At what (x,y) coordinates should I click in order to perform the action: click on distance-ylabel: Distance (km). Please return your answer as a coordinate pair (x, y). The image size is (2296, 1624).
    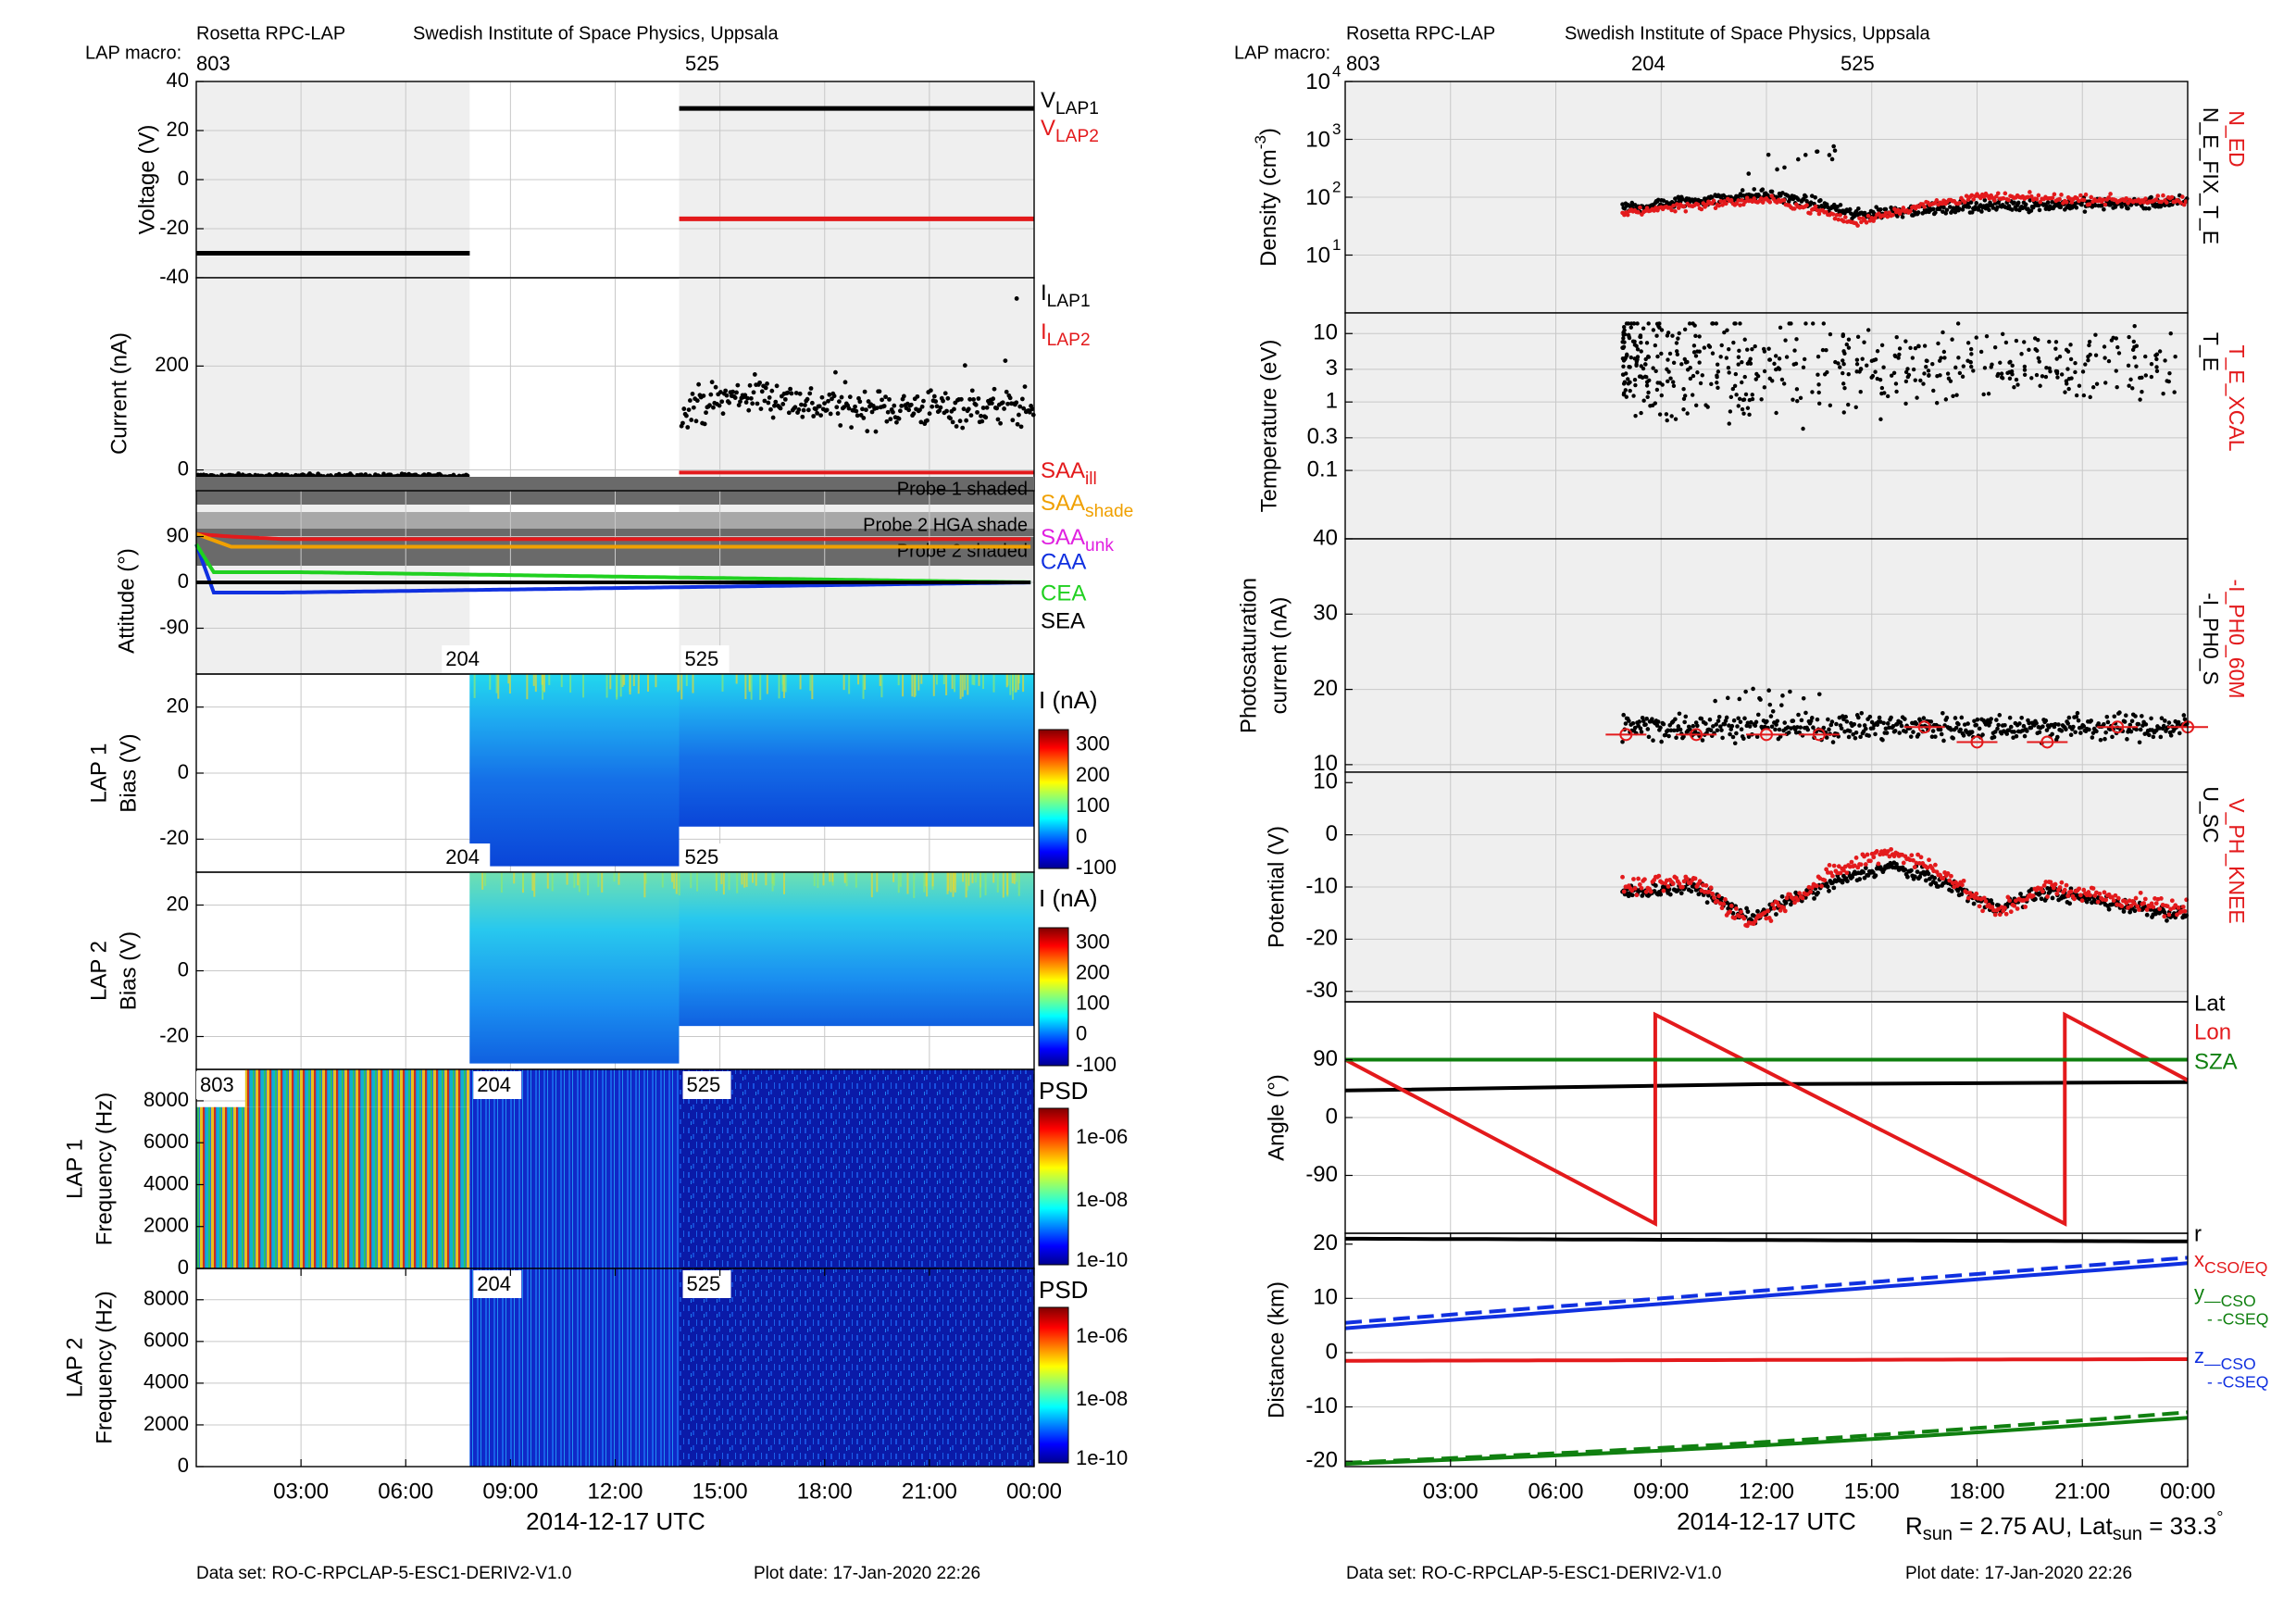
    Looking at the image, I should click on (1276, 1349).